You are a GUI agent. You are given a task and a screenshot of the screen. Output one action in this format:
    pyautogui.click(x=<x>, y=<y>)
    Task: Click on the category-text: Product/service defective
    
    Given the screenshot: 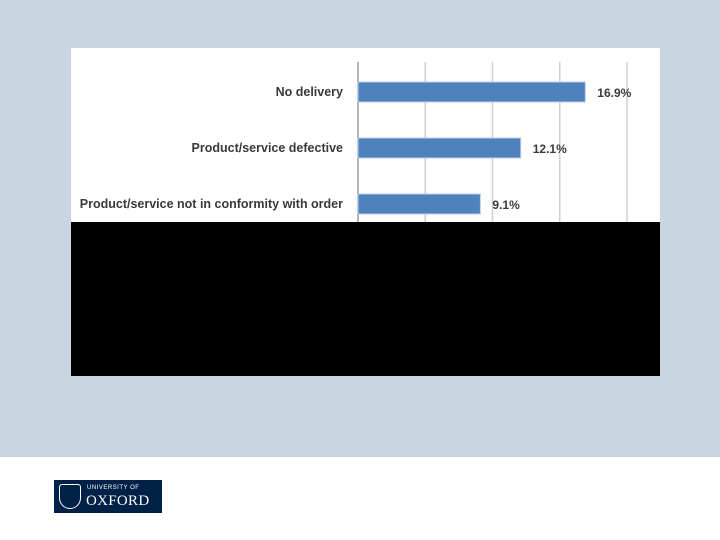 What is the action you would take?
    pyautogui.click(x=267, y=147)
    